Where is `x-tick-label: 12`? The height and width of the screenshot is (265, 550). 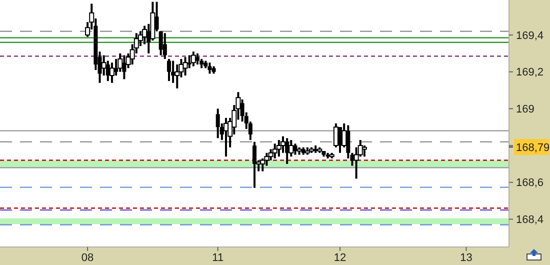
x-tick-label: 12 is located at coordinates (340, 258).